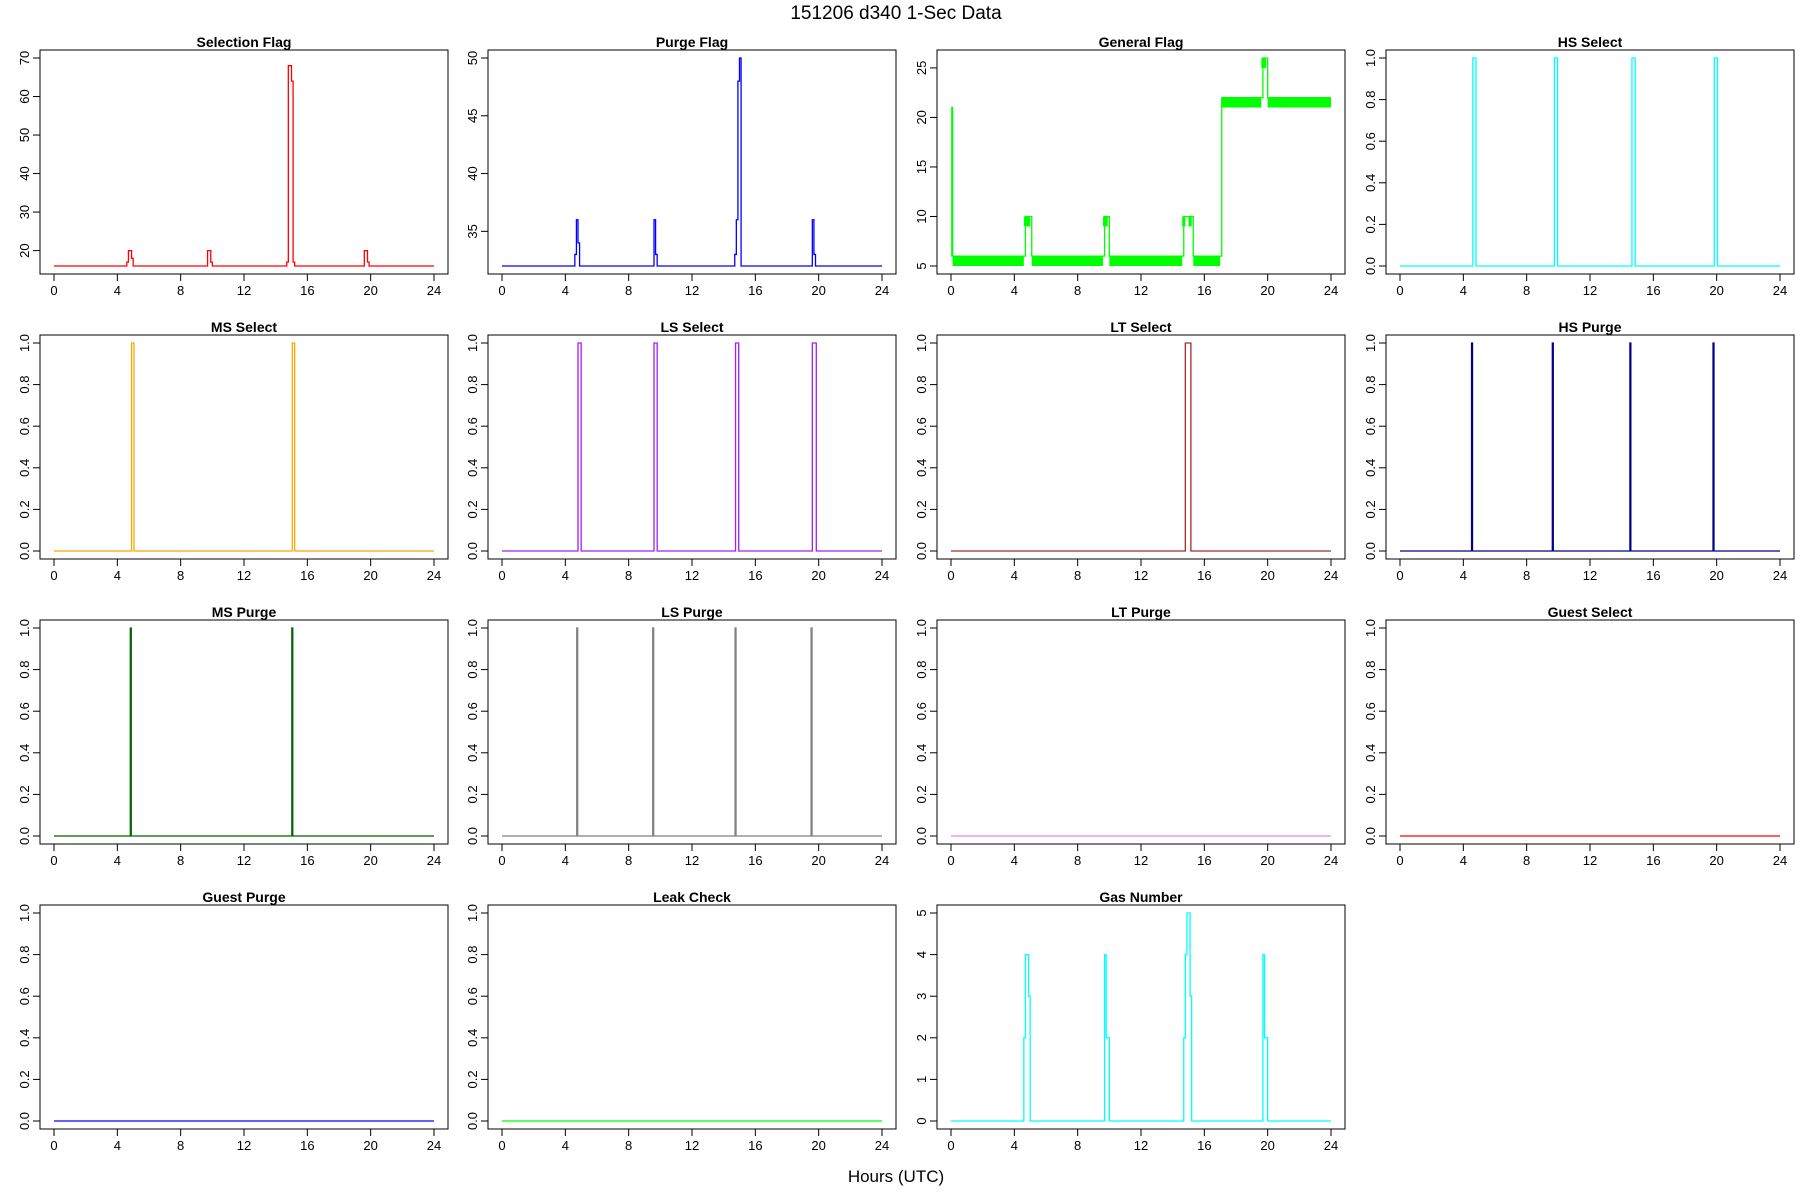 The width and height of the screenshot is (1800, 1200). I want to click on panel-title: HS Select, so click(1590, 42).